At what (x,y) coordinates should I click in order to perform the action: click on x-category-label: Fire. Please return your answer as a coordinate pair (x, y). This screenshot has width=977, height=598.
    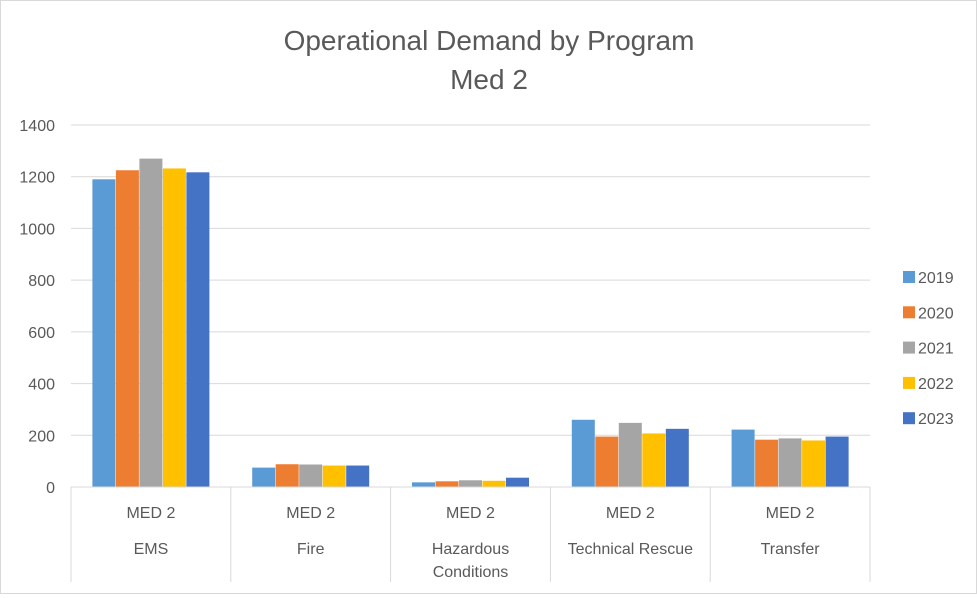
    Looking at the image, I should click on (311, 549).